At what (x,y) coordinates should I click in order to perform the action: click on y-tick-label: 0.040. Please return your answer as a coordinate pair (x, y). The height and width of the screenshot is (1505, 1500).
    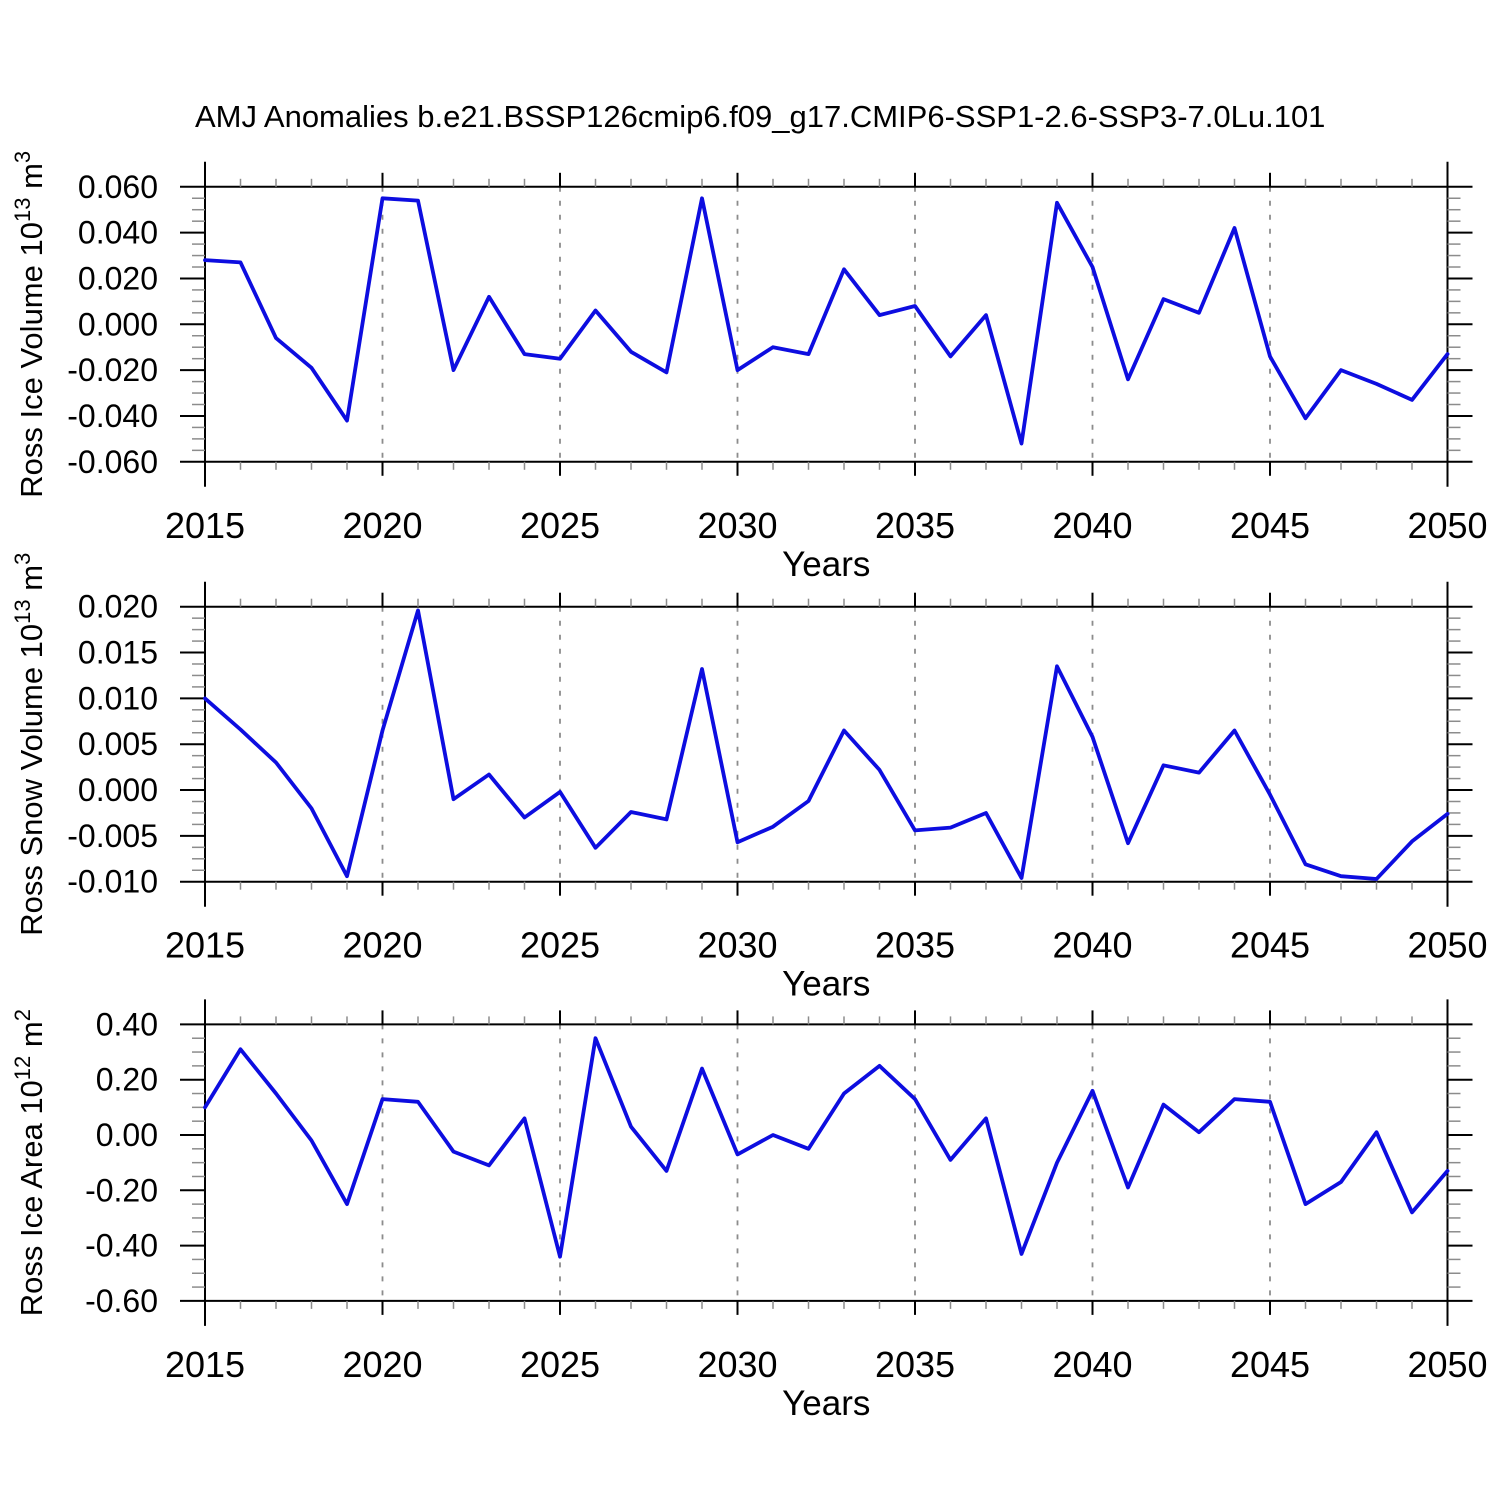
    Looking at the image, I should click on (118, 233).